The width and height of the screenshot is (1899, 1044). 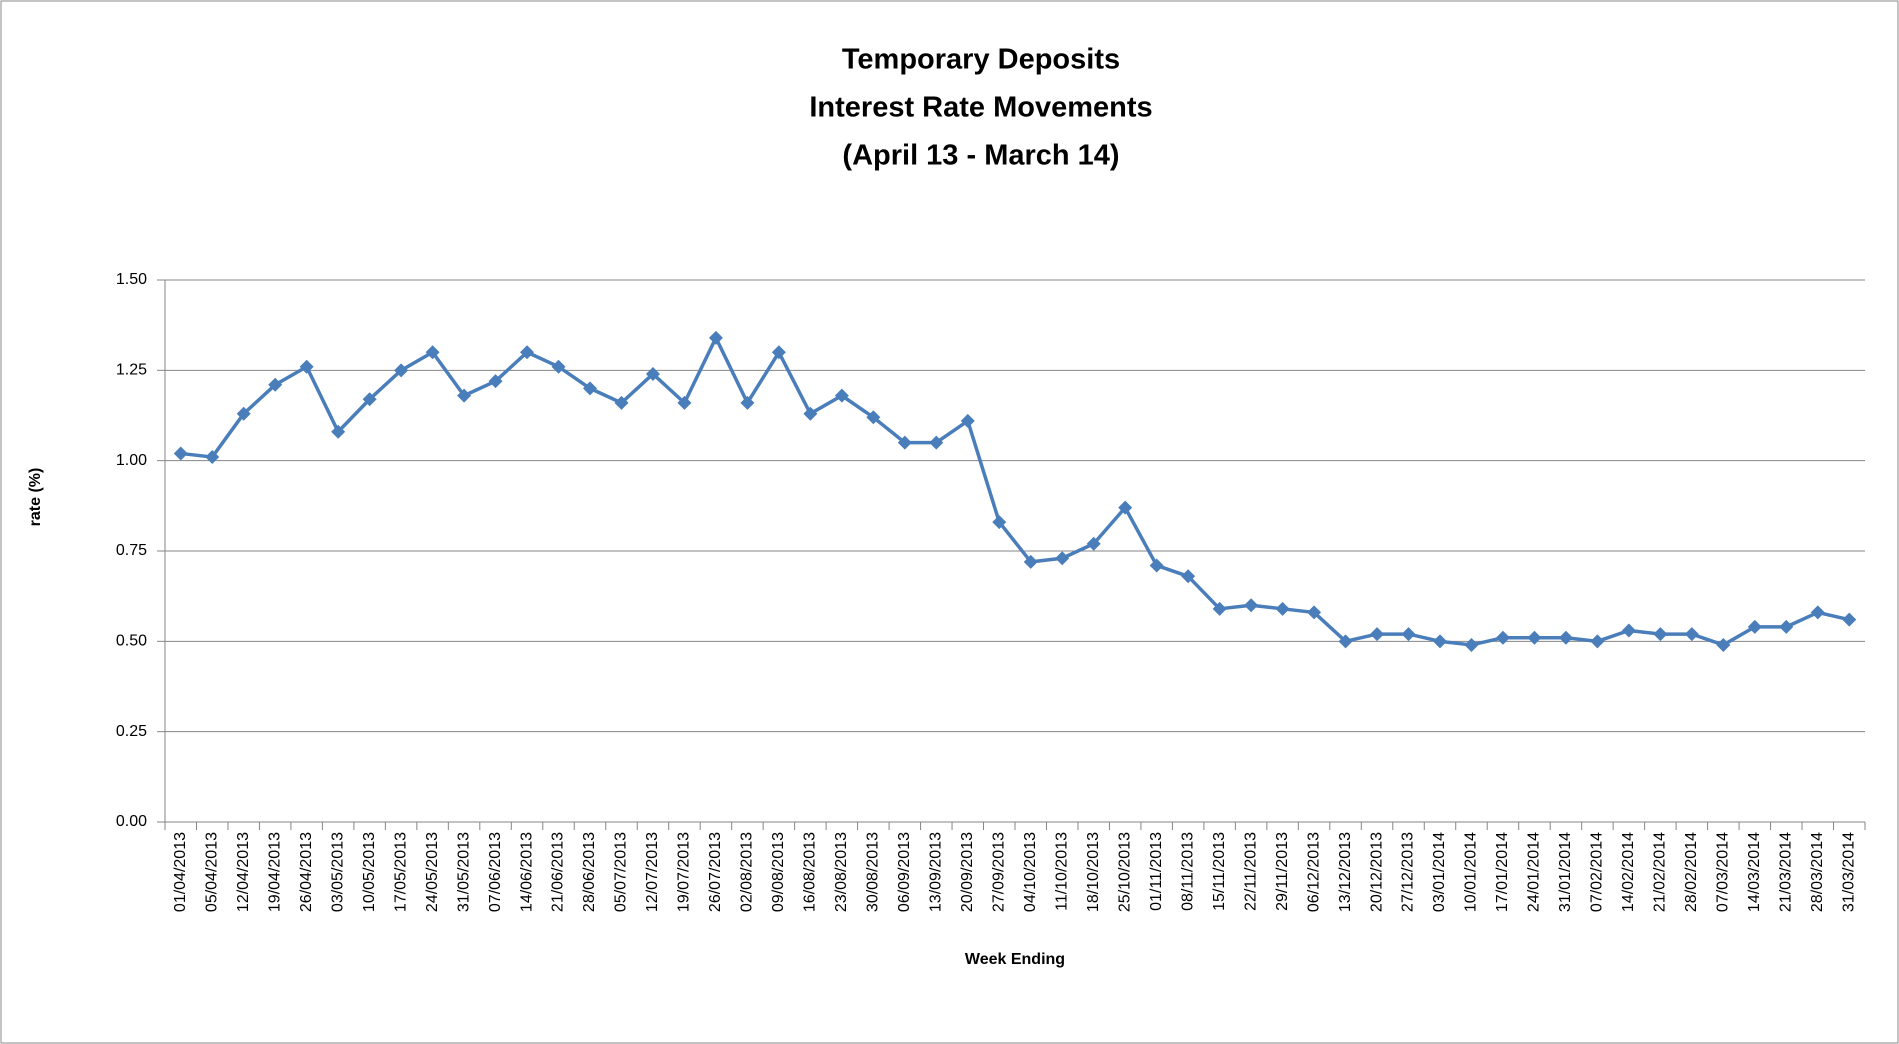 I want to click on y-tick-label: 1.25, so click(x=131, y=370).